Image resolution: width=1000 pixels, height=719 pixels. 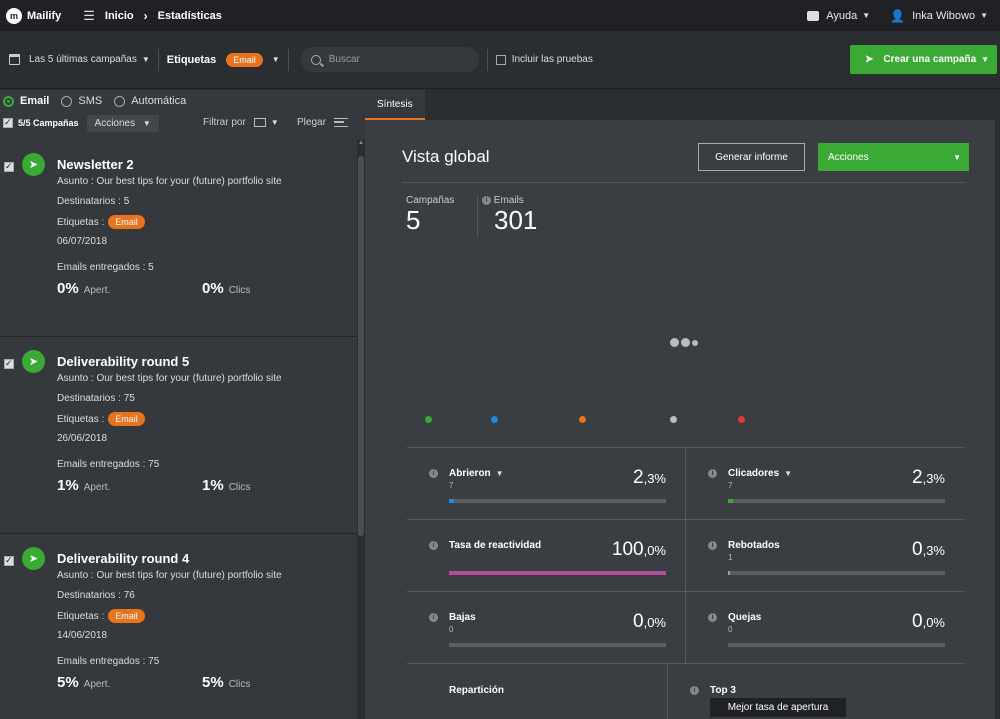 What do you see at coordinates (275, 59) in the screenshot?
I see `tags-dropdown-icon: ▼` at bounding box center [275, 59].